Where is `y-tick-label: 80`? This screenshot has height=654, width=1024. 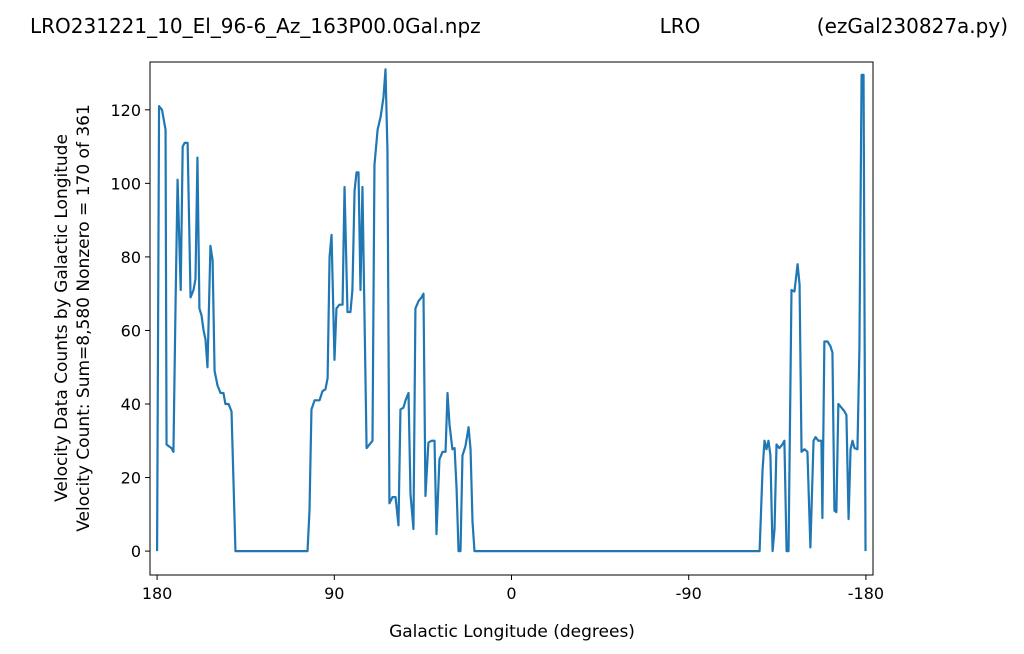 y-tick-label: 80 is located at coordinates (131, 257).